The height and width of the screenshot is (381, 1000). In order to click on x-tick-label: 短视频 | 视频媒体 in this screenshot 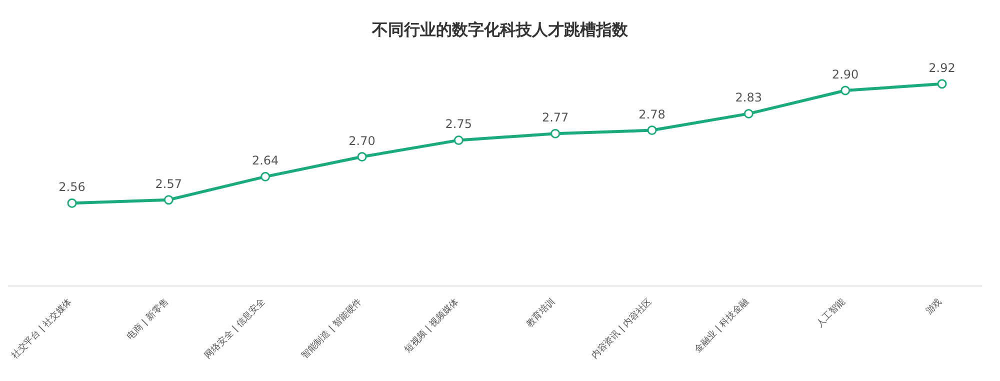, I will do `click(431, 325)`.